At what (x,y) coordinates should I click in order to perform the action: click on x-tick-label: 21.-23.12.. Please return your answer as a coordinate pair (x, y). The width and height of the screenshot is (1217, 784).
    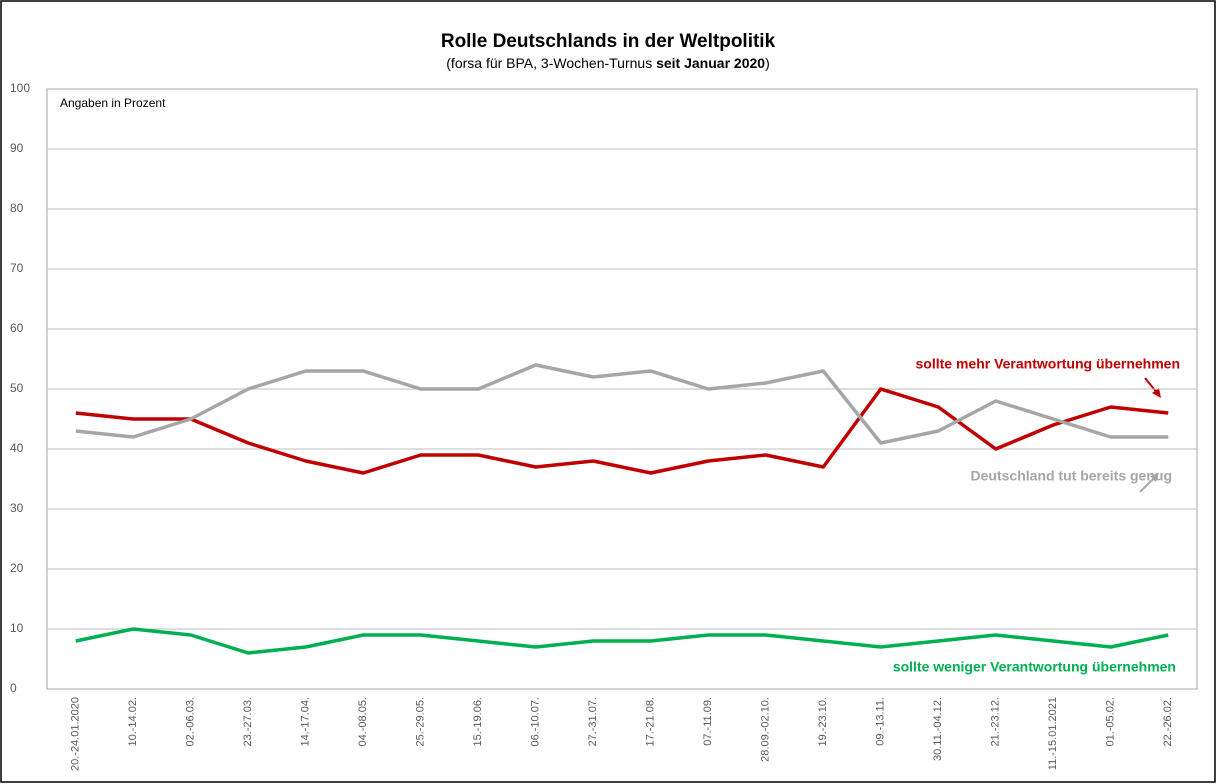
    Looking at the image, I should click on (996, 722).